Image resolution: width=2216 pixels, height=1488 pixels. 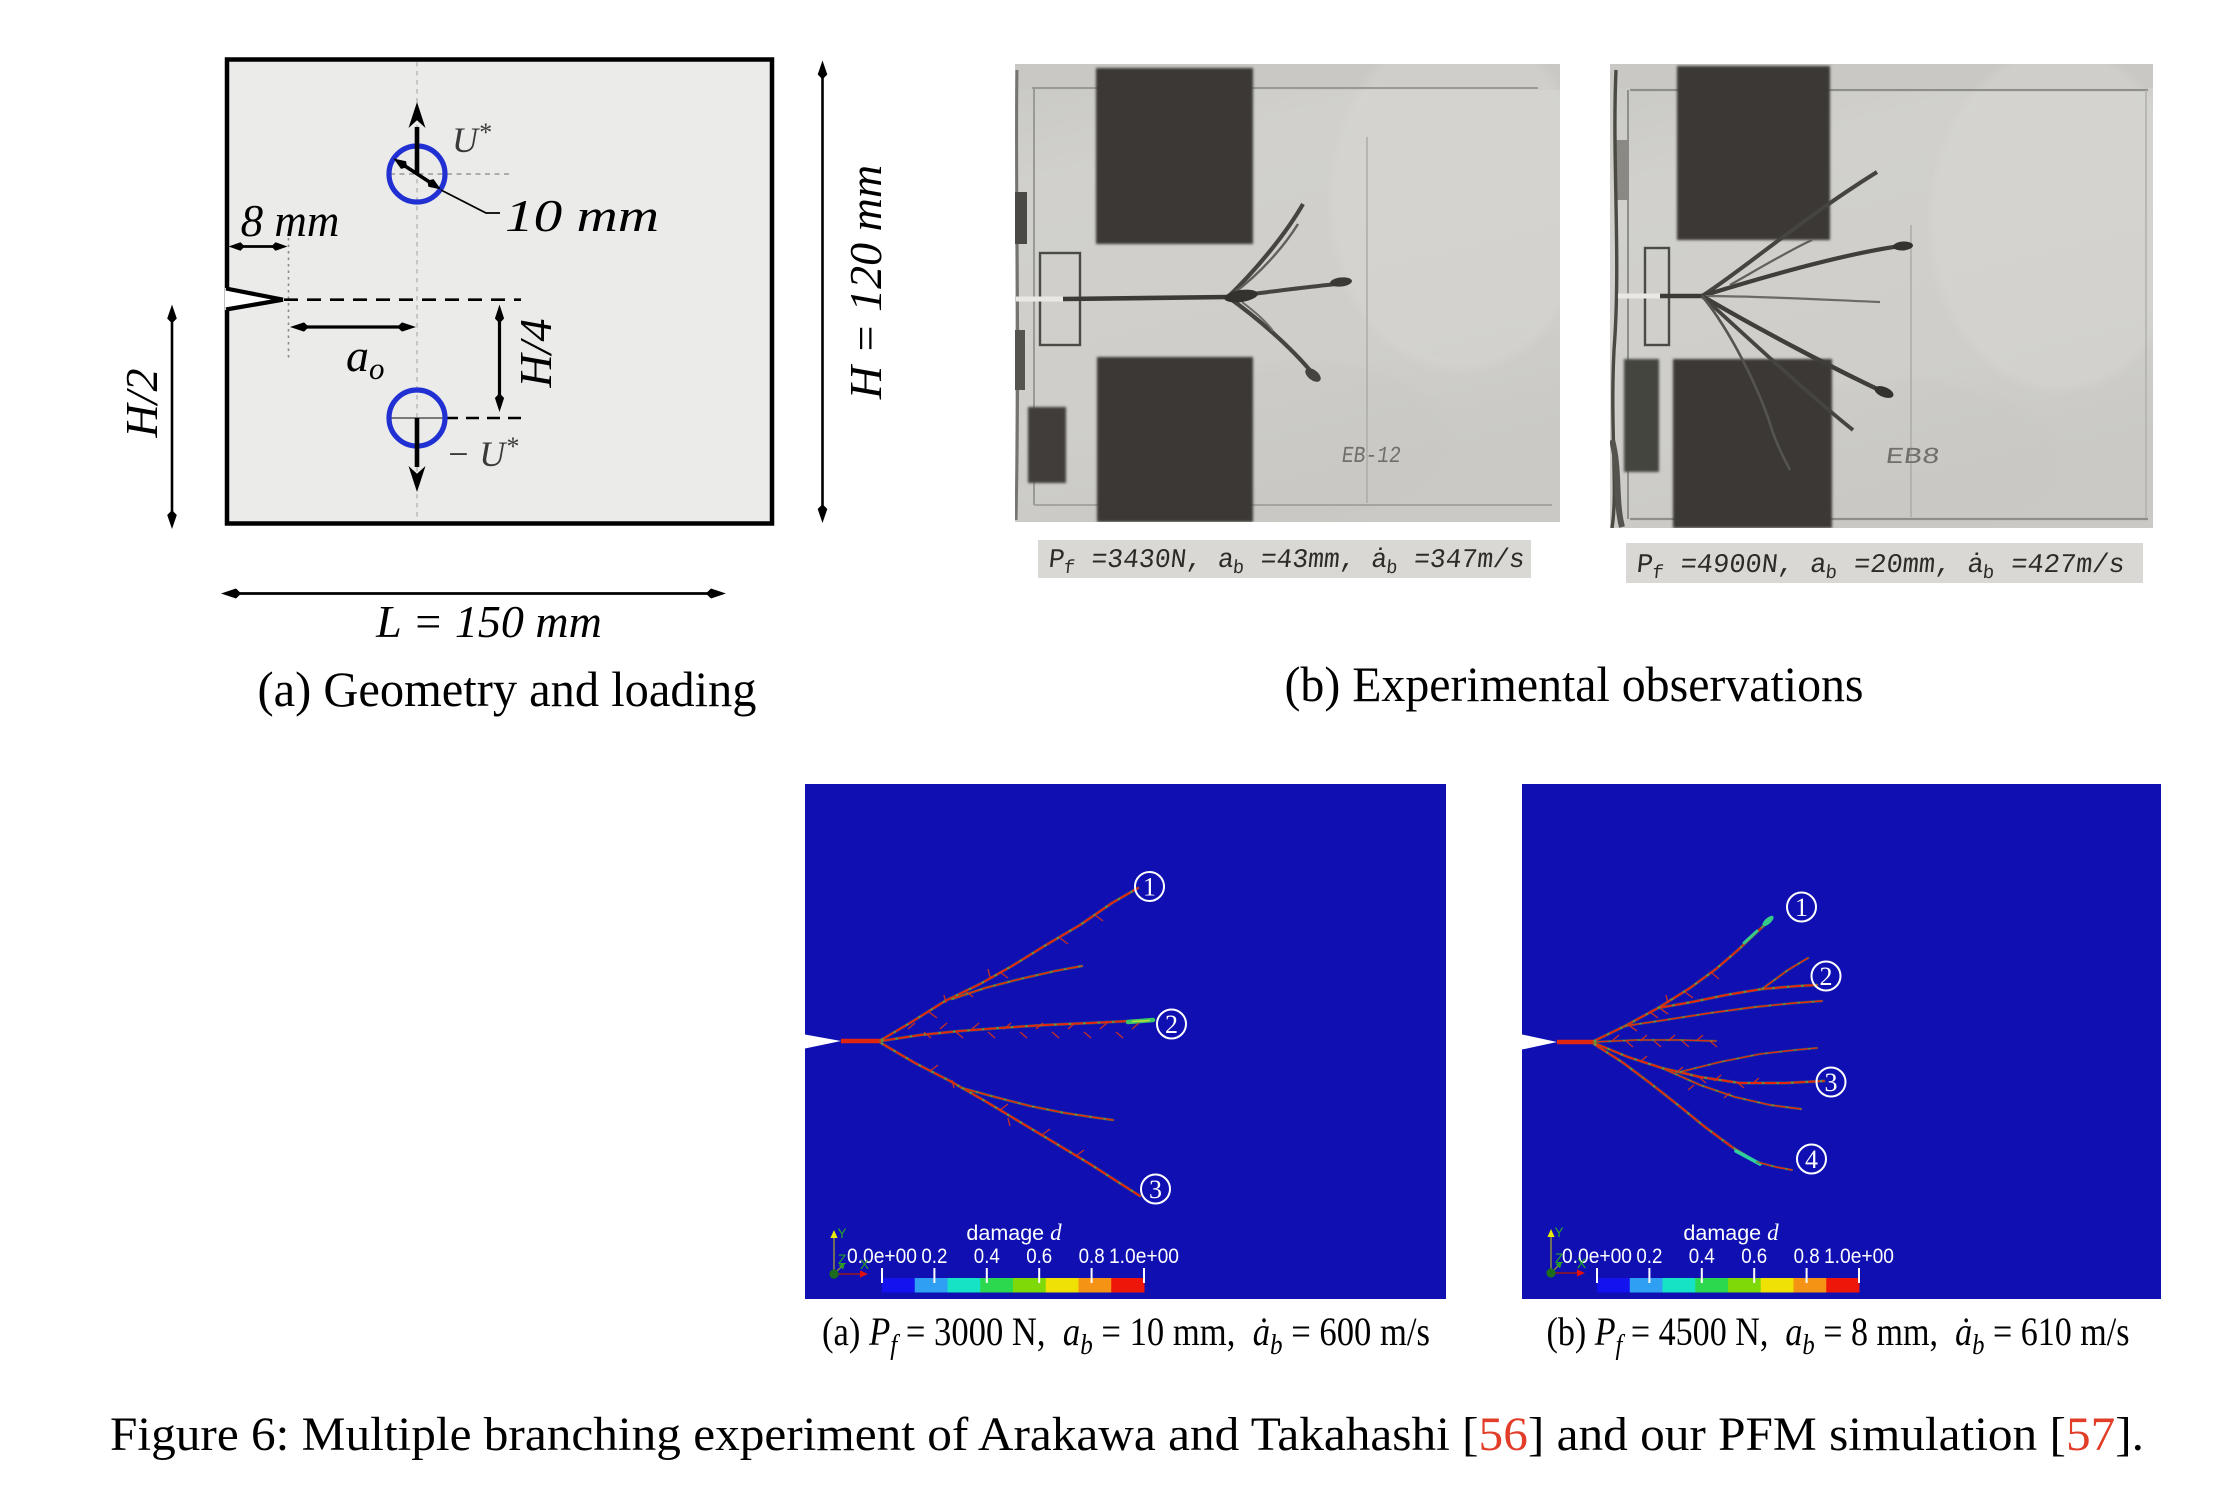 I want to click on svg-text: H/4, so click(x=535, y=354).